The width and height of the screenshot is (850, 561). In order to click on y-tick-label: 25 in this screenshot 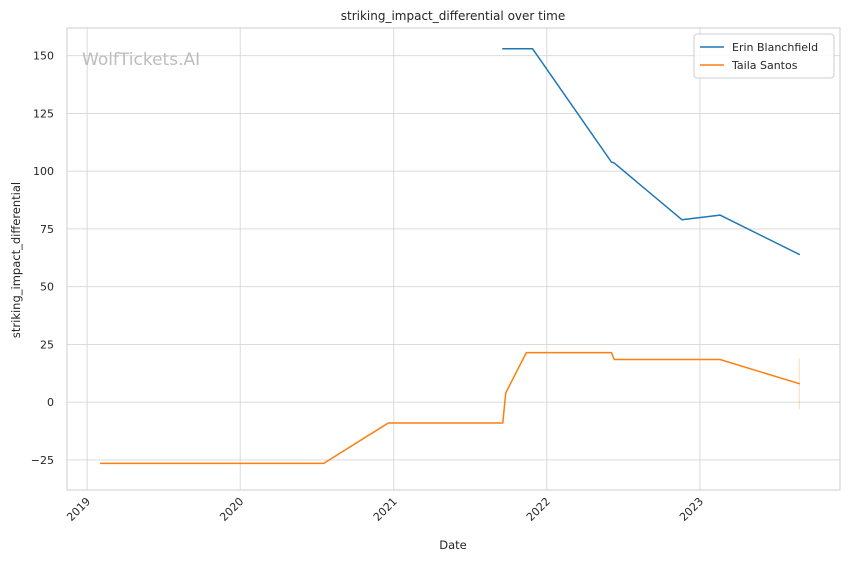, I will do `click(47, 344)`.